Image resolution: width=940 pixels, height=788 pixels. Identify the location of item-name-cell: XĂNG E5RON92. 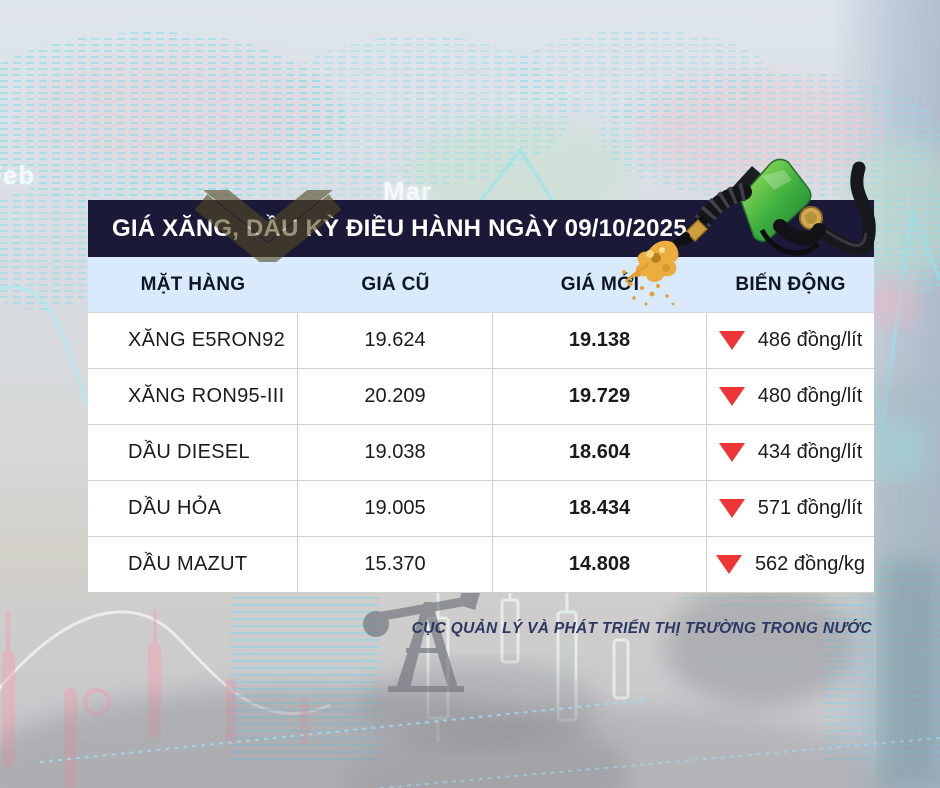
(193, 340).